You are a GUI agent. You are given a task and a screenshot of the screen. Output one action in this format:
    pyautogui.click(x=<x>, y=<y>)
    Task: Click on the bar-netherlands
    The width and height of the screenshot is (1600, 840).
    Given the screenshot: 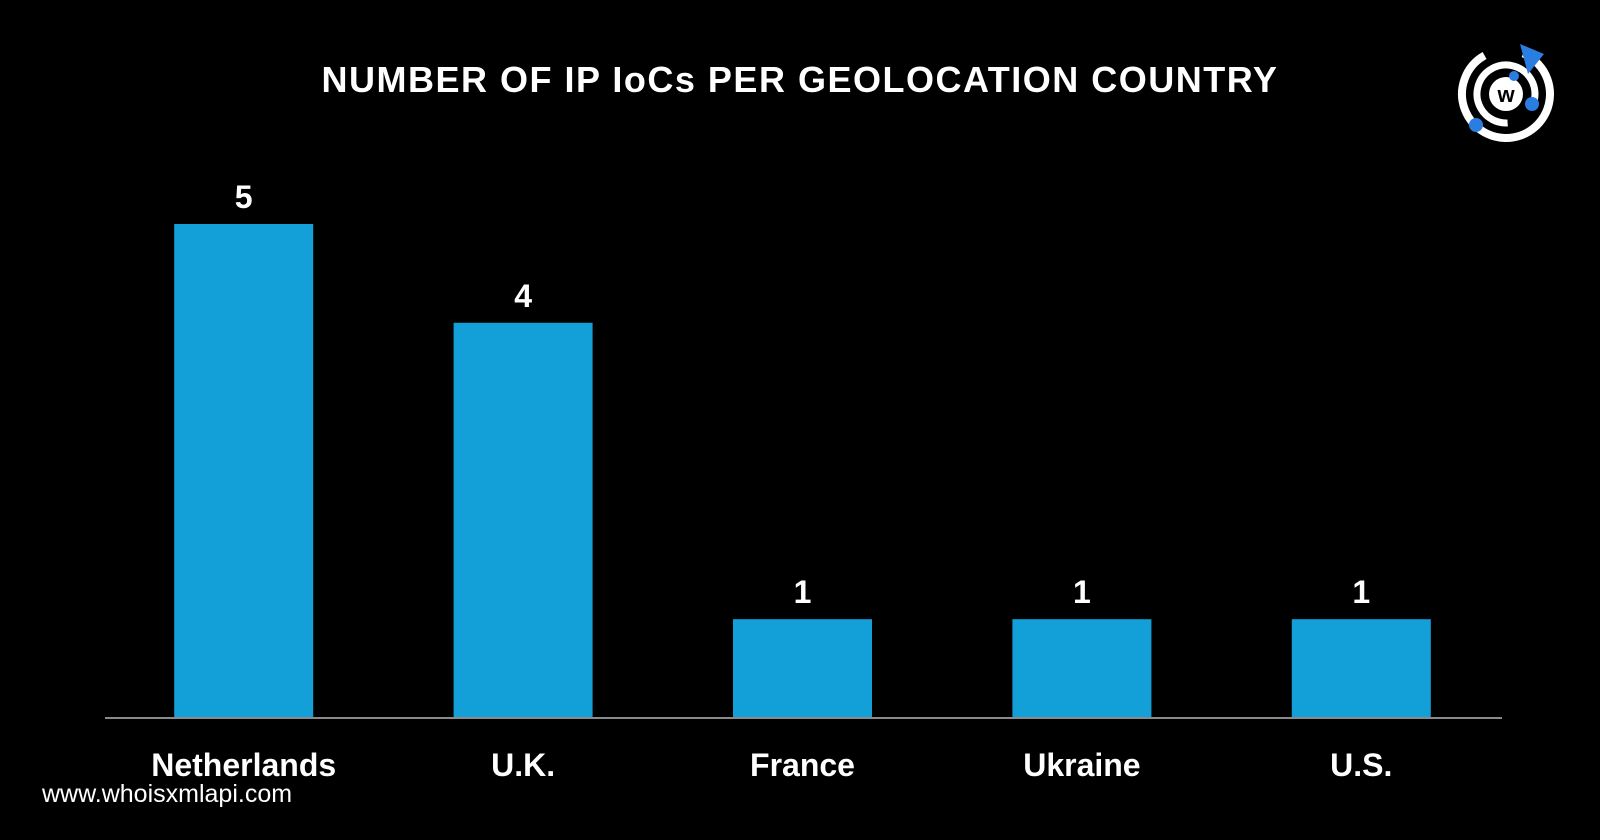 What is the action you would take?
    pyautogui.click(x=243, y=471)
    